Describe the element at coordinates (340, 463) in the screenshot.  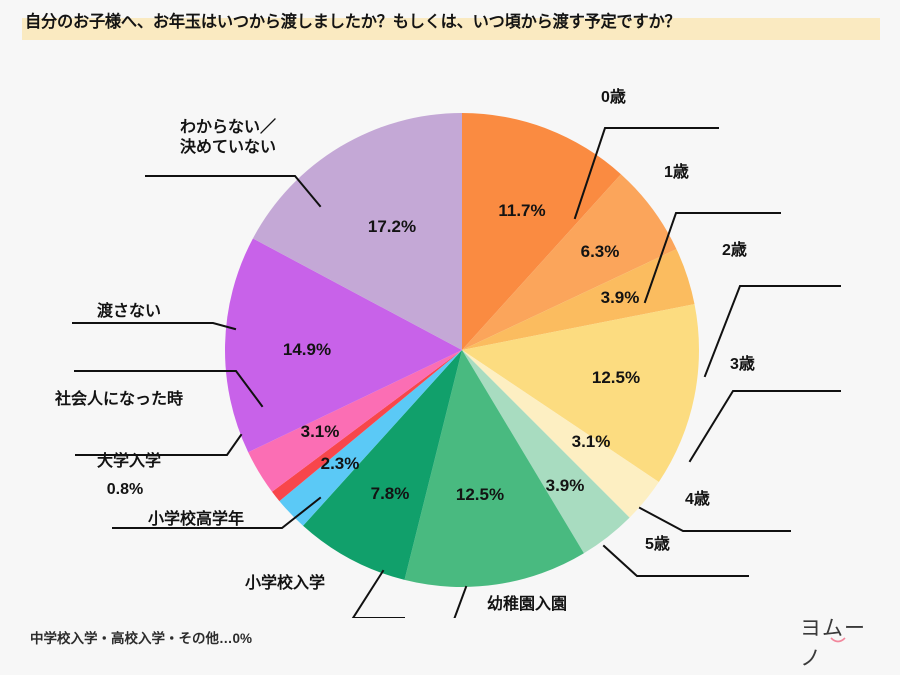
I see `slice-percent-elementary-upper: 2.3%` at that location.